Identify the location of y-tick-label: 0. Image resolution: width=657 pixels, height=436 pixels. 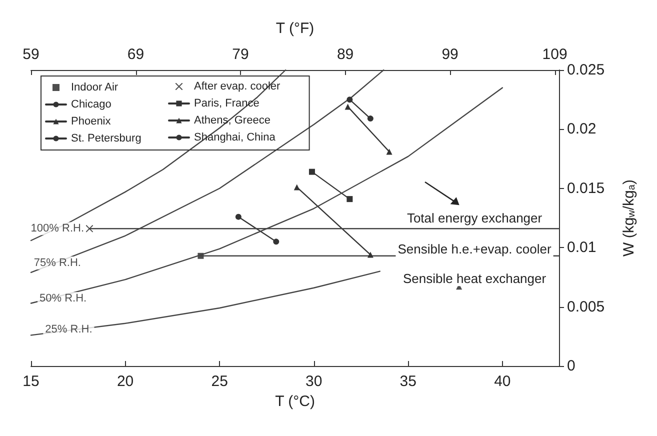
(571, 366).